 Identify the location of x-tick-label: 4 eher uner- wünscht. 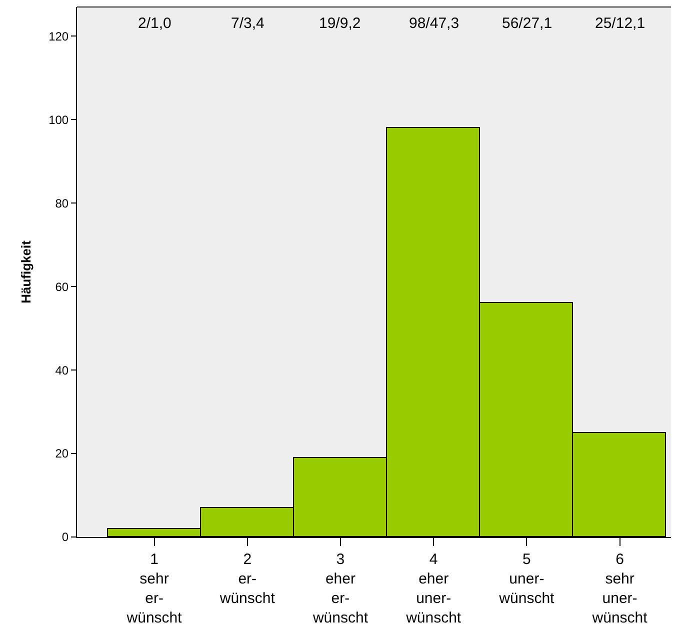
(433, 588).